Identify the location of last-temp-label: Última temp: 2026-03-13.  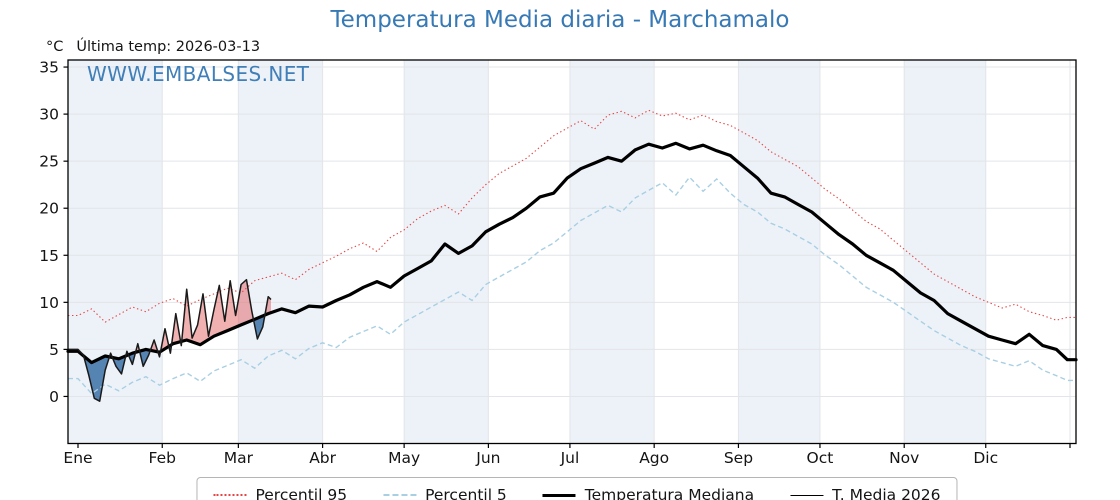
(168, 47).